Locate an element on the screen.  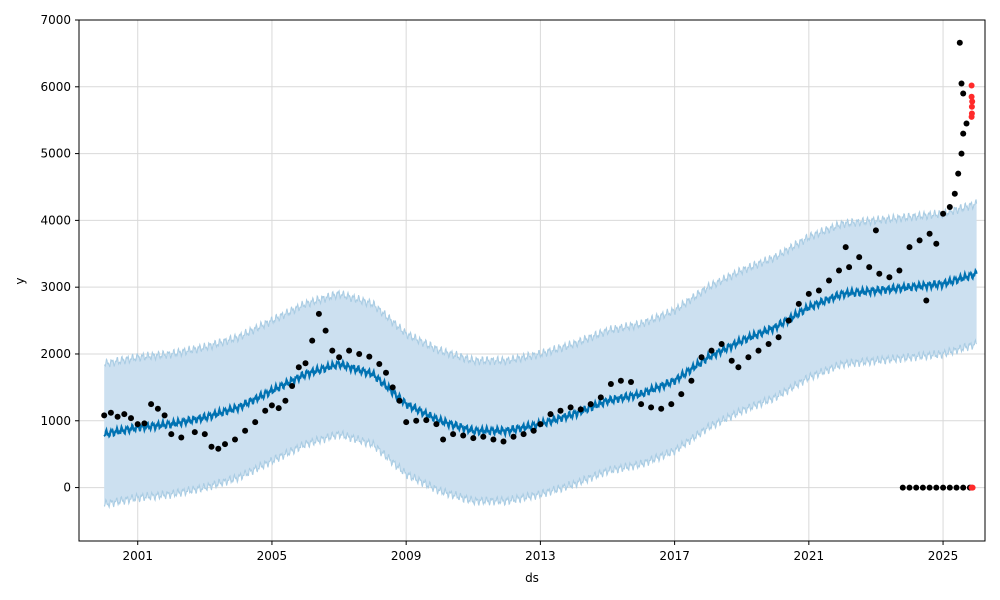
x-axis: 2001 2005 2009 2013 2017 2021 2025 is located at coordinates (540, 552).